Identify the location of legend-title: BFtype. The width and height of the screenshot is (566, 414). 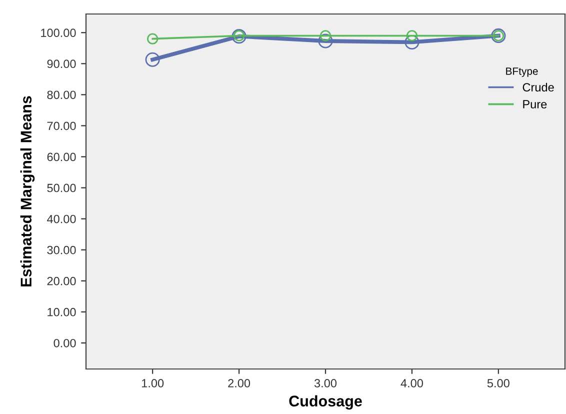
(522, 72).